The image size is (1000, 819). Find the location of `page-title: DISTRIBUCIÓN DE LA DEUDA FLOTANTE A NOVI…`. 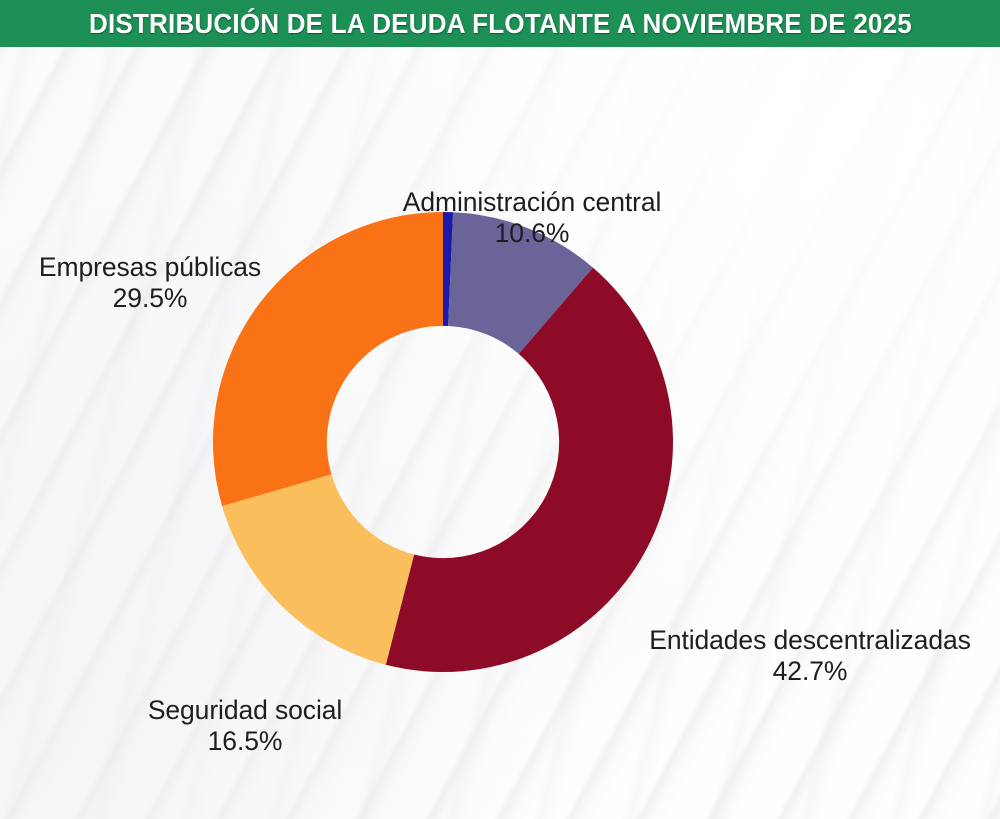

page-title: DISTRIBUCIÓN DE LA DEUDA FLOTANTE A NOVI… is located at coordinates (500, 23).